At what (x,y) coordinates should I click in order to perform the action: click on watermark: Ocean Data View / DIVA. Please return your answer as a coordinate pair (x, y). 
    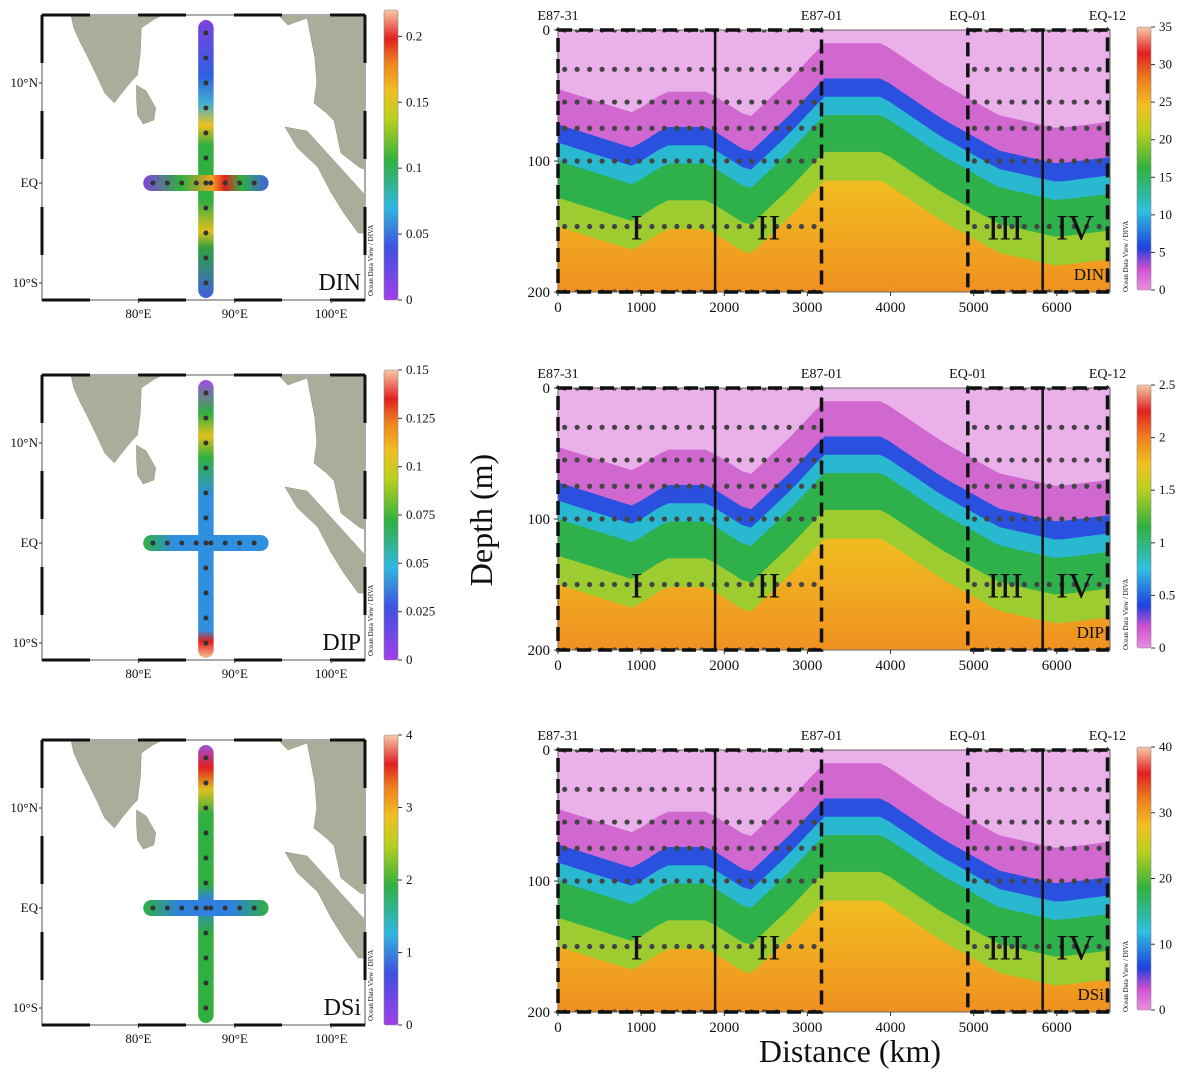
    Looking at the image, I should click on (1126, 256).